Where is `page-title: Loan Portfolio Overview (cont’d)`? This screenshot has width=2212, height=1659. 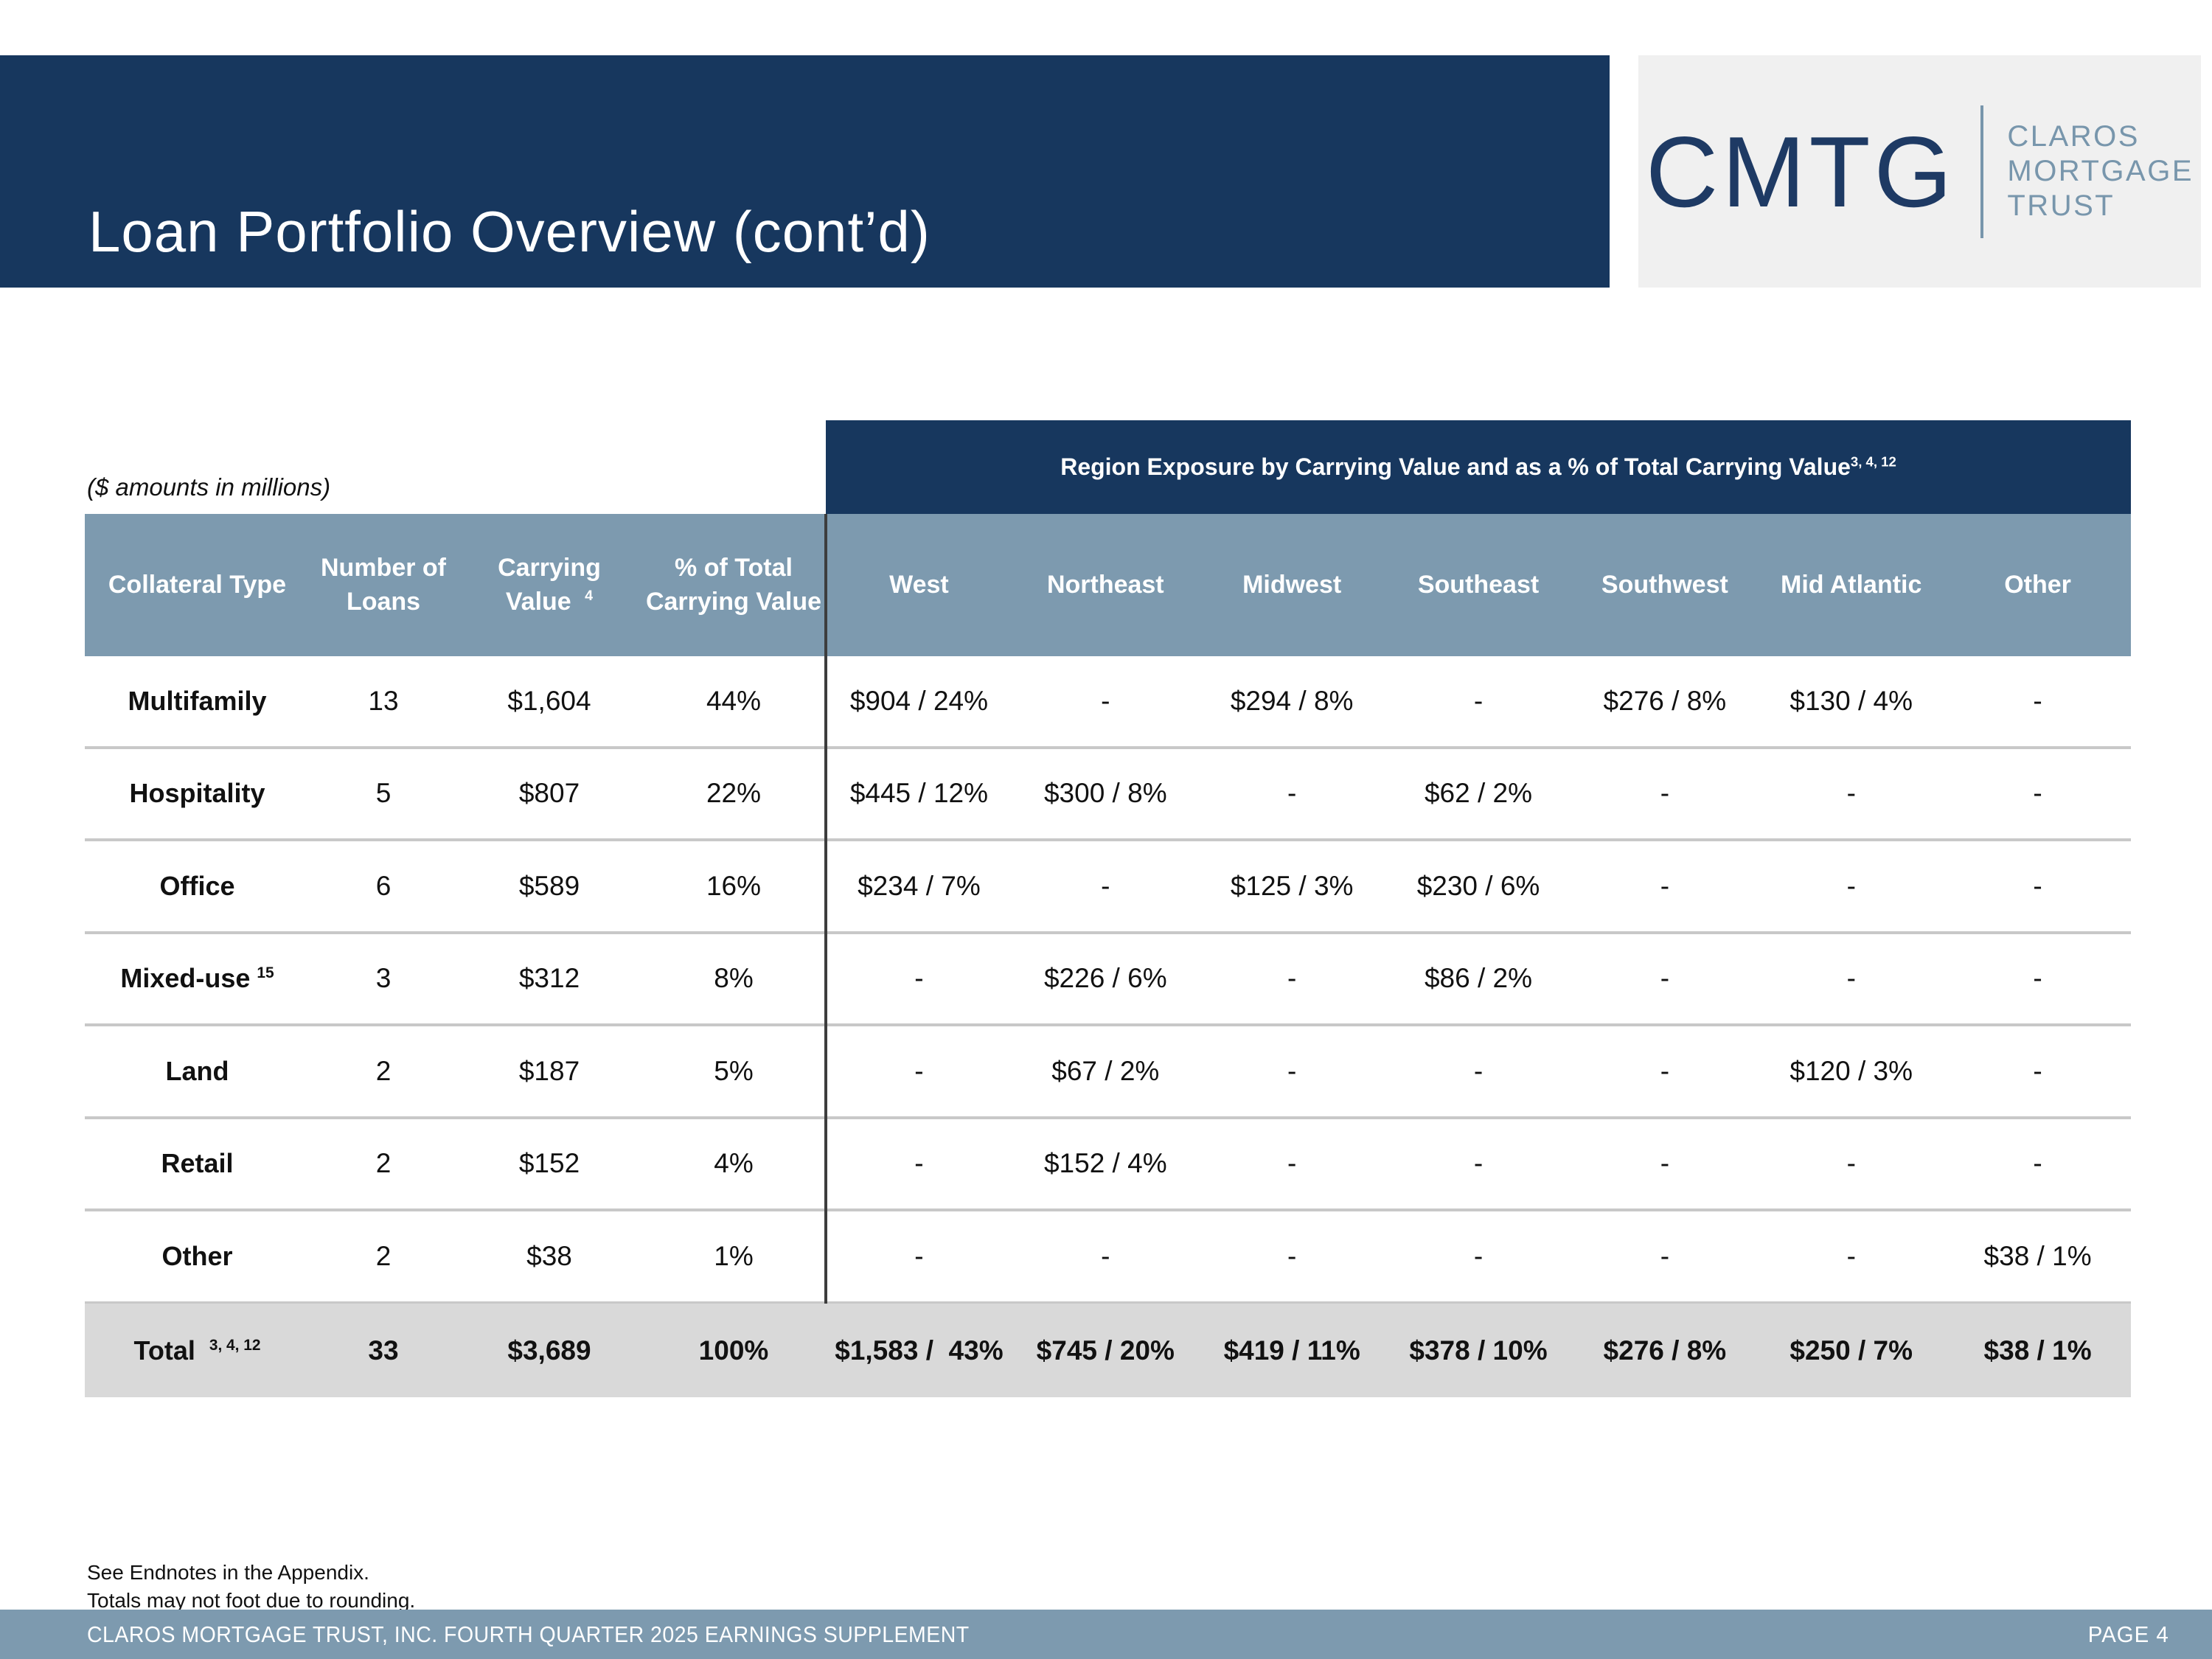
page-title: Loan Portfolio Overview (cont’d) is located at coordinates (509, 231).